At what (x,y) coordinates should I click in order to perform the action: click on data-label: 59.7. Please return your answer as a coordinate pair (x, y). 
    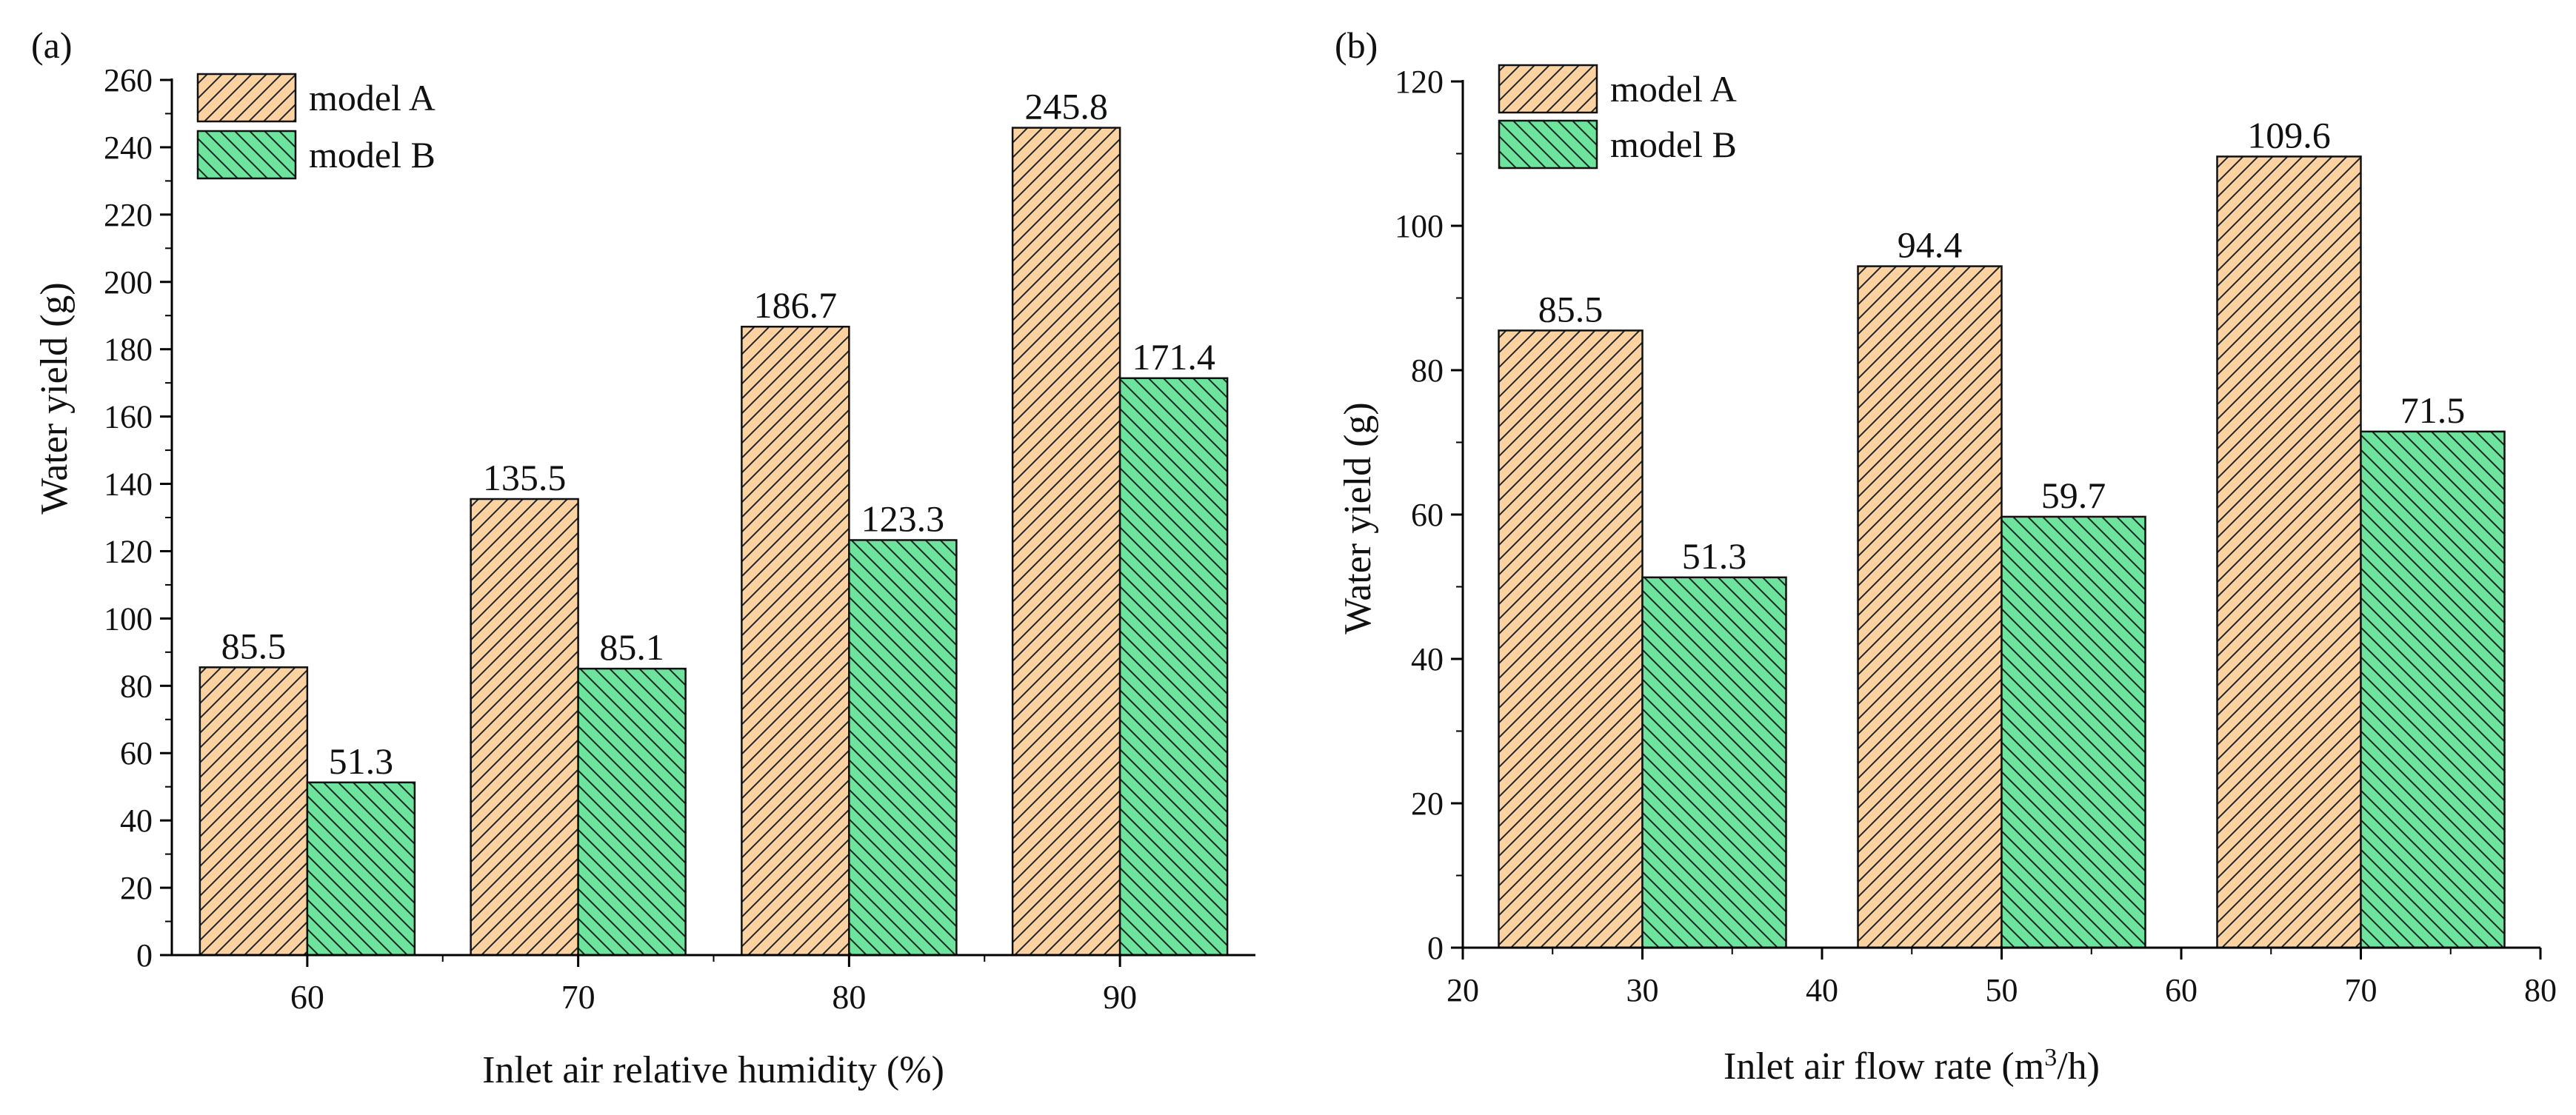
    Looking at the image, I should click on (2073, 495).